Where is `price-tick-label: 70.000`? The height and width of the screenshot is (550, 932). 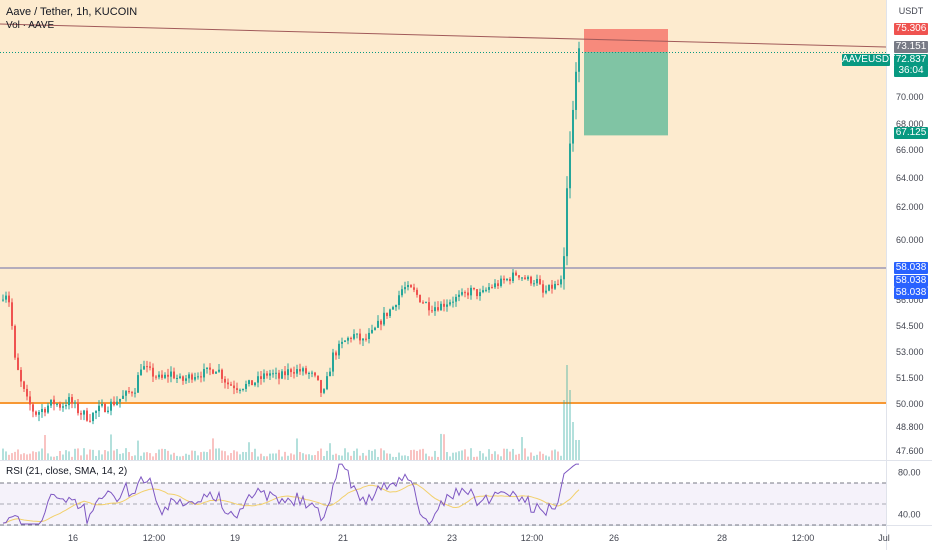
price-tick-label: 70.000 is located at coordinates (910, 97).